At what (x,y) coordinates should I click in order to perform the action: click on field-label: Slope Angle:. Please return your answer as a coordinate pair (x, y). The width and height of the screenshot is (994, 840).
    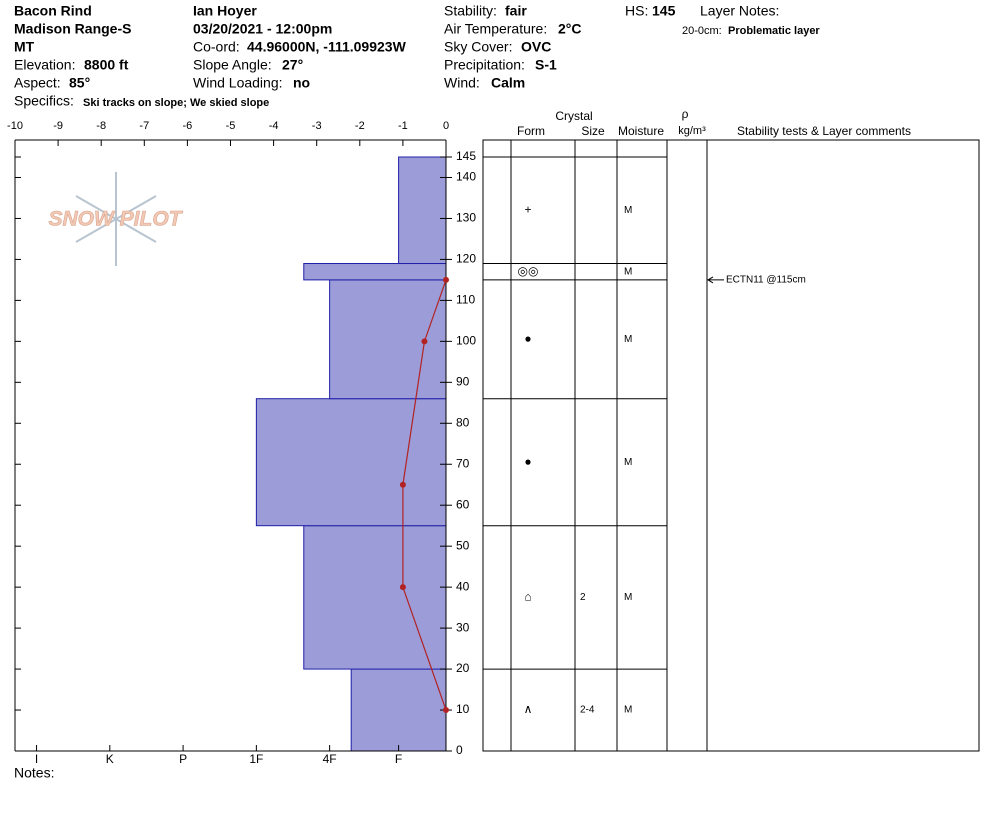
    Looking at the image, I should click on (232, 65).